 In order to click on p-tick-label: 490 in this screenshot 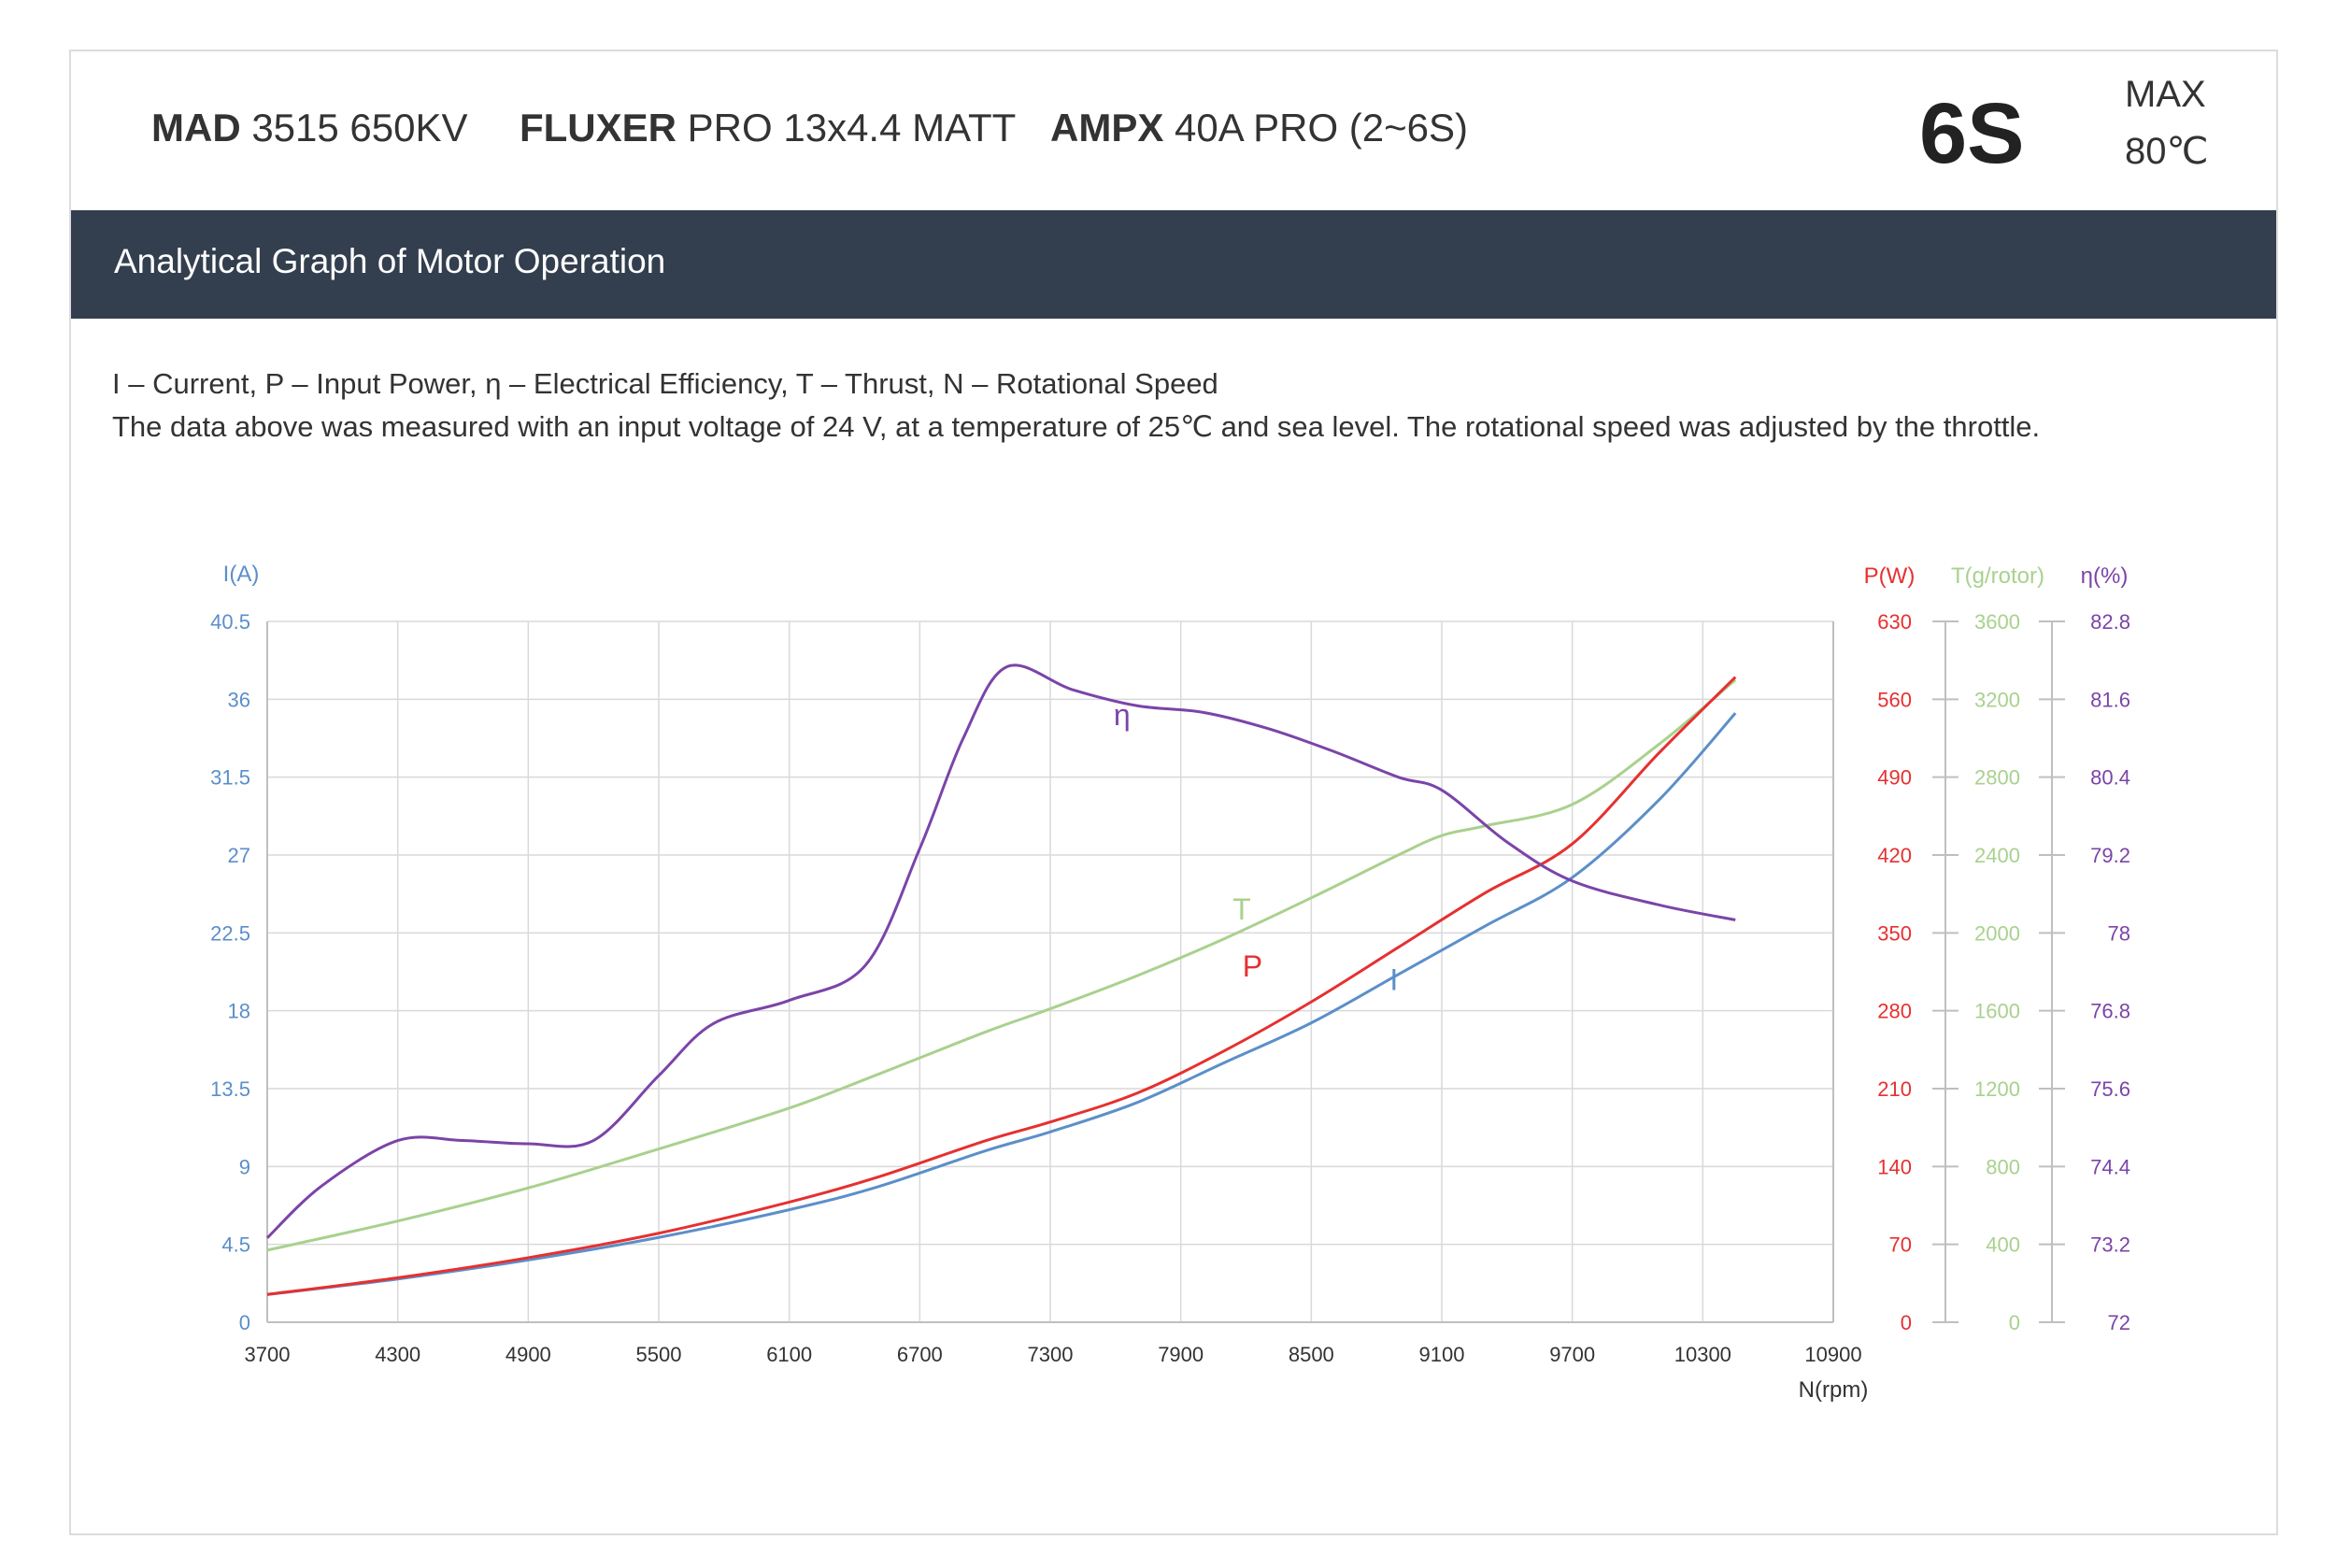, I will do `click(1894, 778)`.